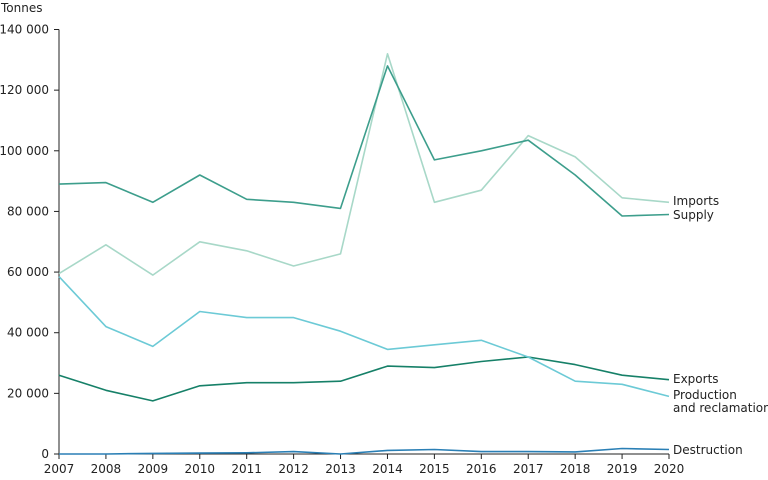 This screenshot has width=768, height=480. What do you see at coordinates (696, 379) in the screenshot?
I see `series-label-exports: Exports` at bounding box center [696, 379].